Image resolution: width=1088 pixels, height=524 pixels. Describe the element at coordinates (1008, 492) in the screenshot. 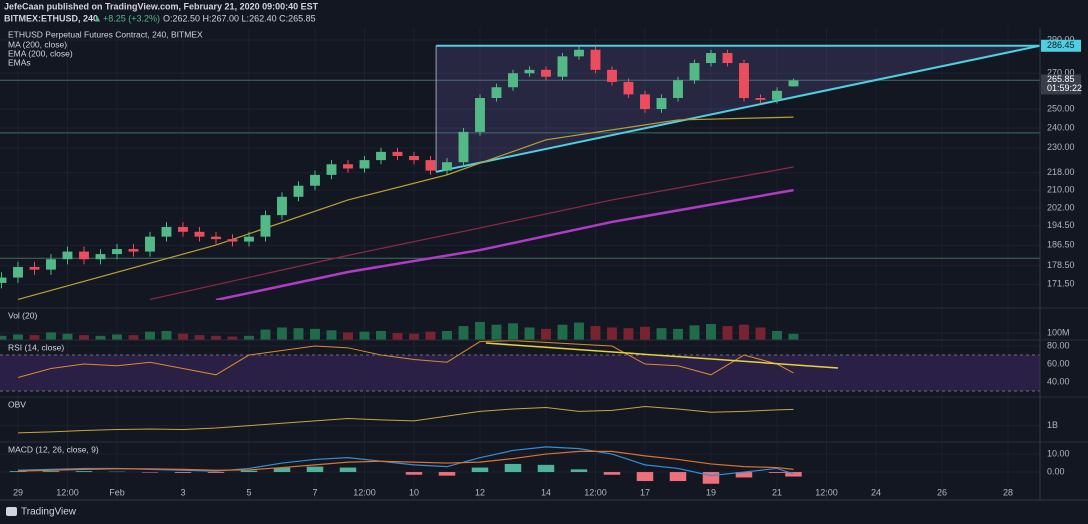

I see `x-tick-label: 28` at that location.